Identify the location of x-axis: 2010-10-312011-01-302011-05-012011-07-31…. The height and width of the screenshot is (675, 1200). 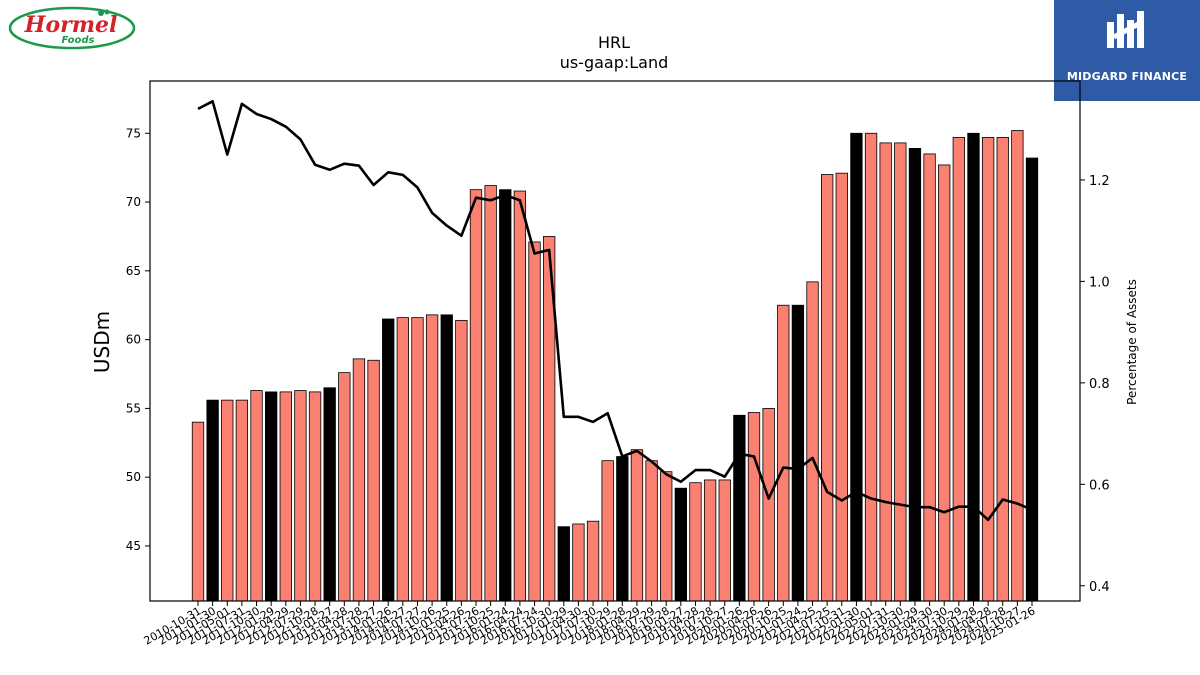
(590, 624).